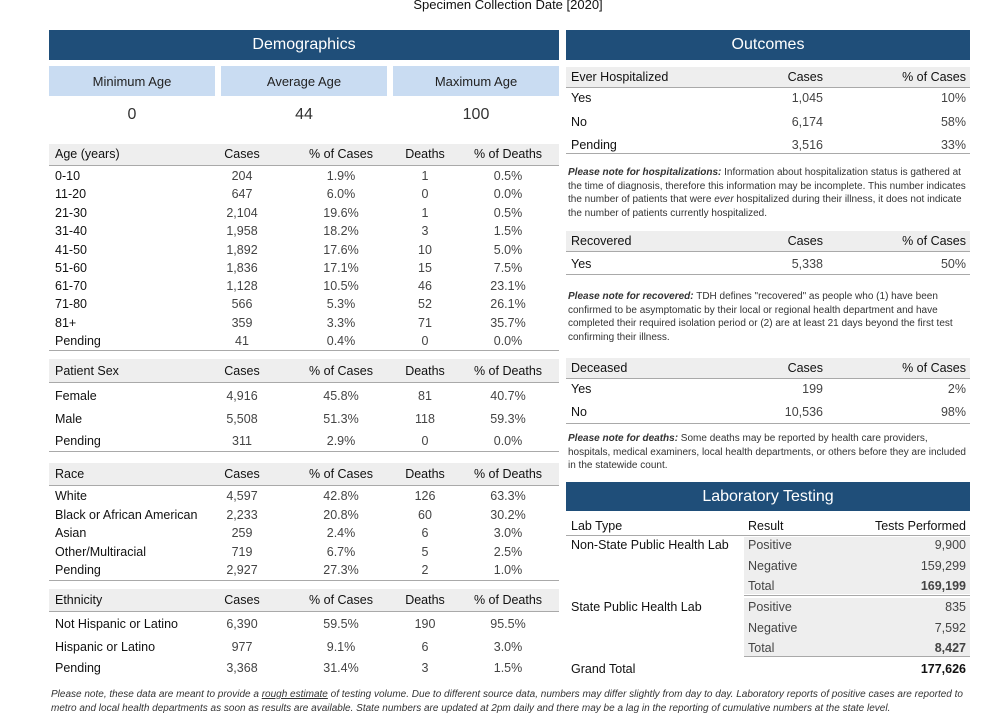 The image size is (996, 726). Describe the element at coordinates (341, 515) in the screenshot. I see `race-row-pct-cases: 20.8%` at that location.